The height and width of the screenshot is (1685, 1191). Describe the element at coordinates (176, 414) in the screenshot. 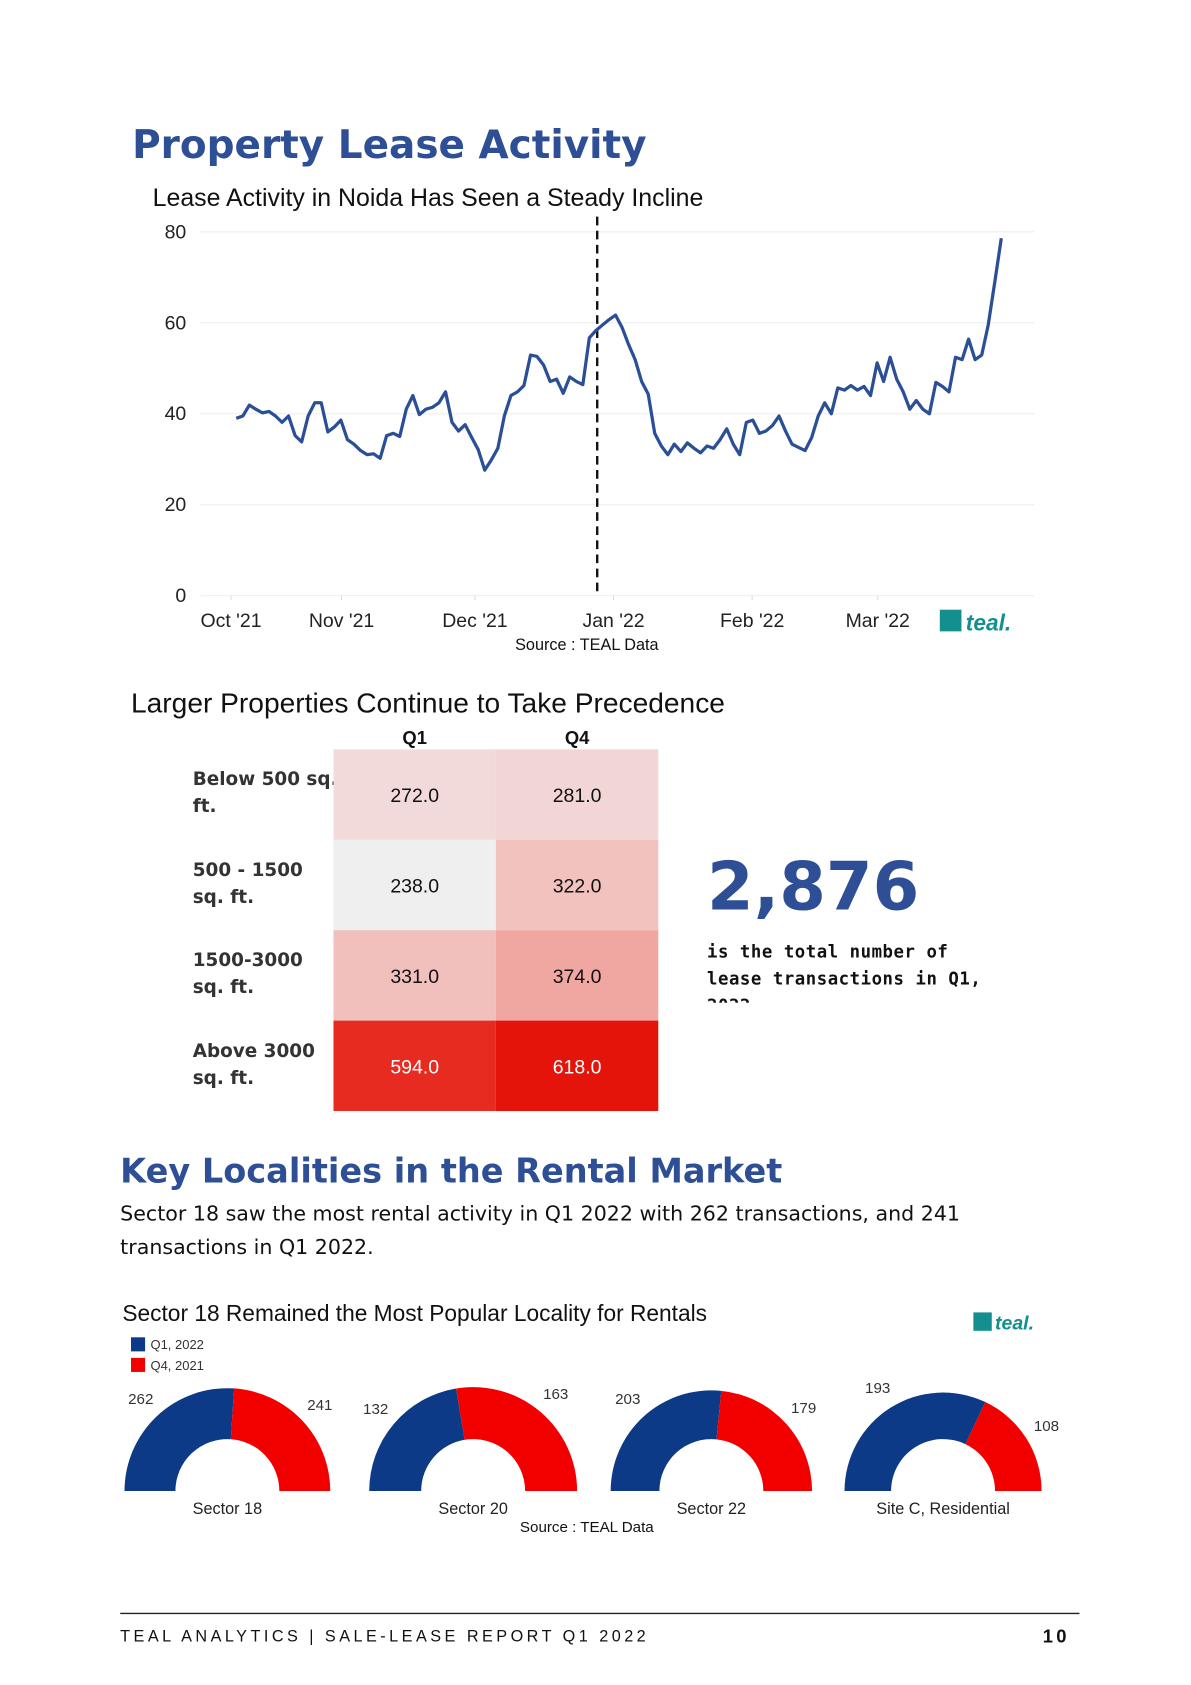

I see `y-tick-label: 40` at that location.